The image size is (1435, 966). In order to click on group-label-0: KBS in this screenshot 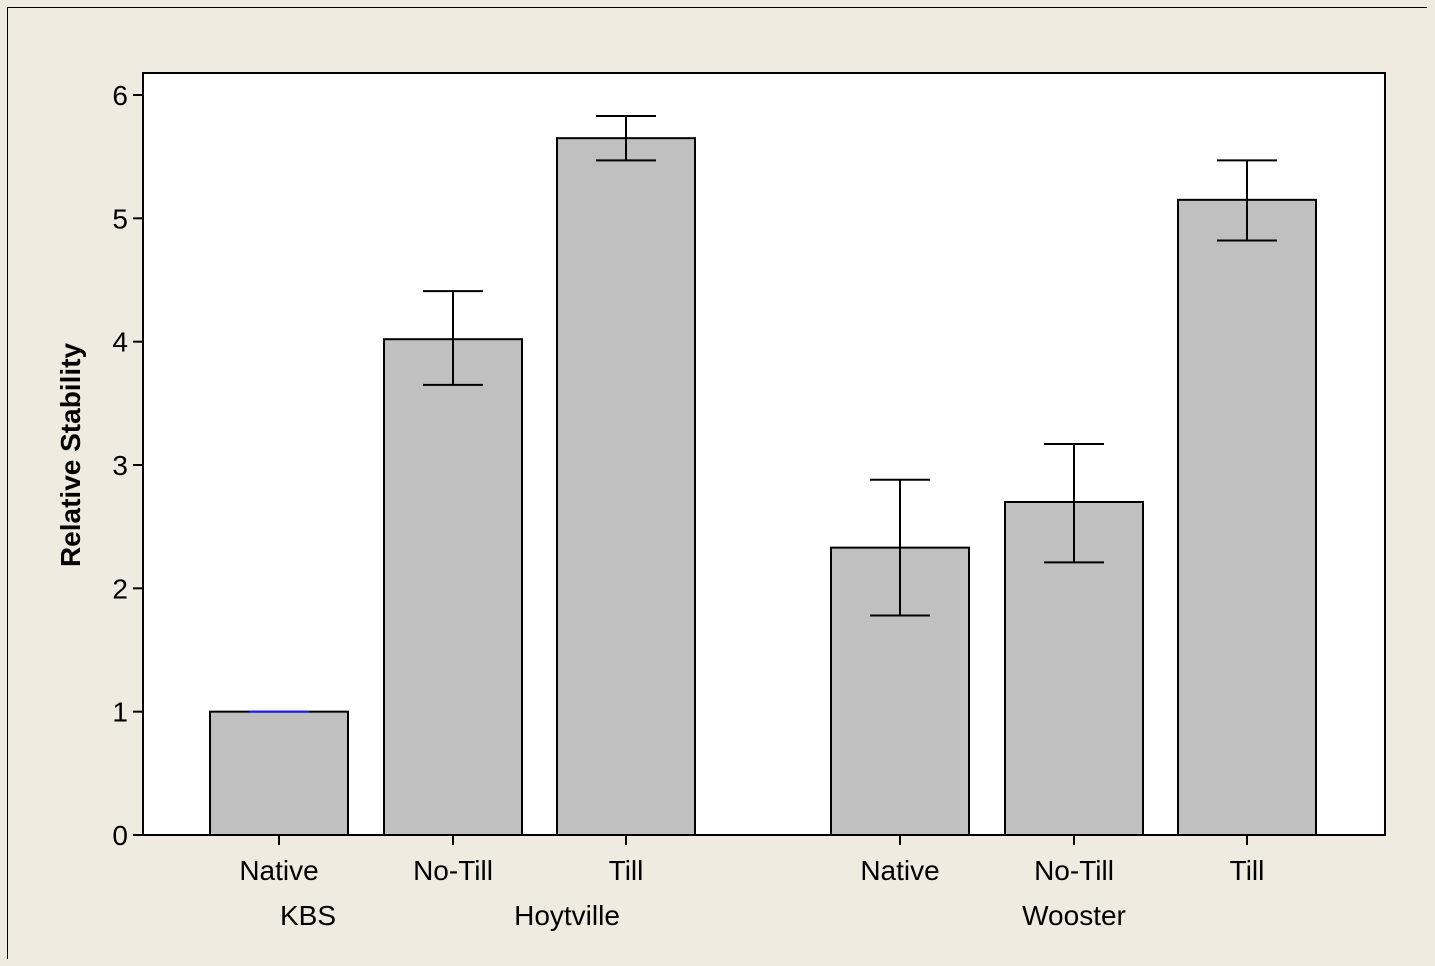, I will do `click(308, 915)`.